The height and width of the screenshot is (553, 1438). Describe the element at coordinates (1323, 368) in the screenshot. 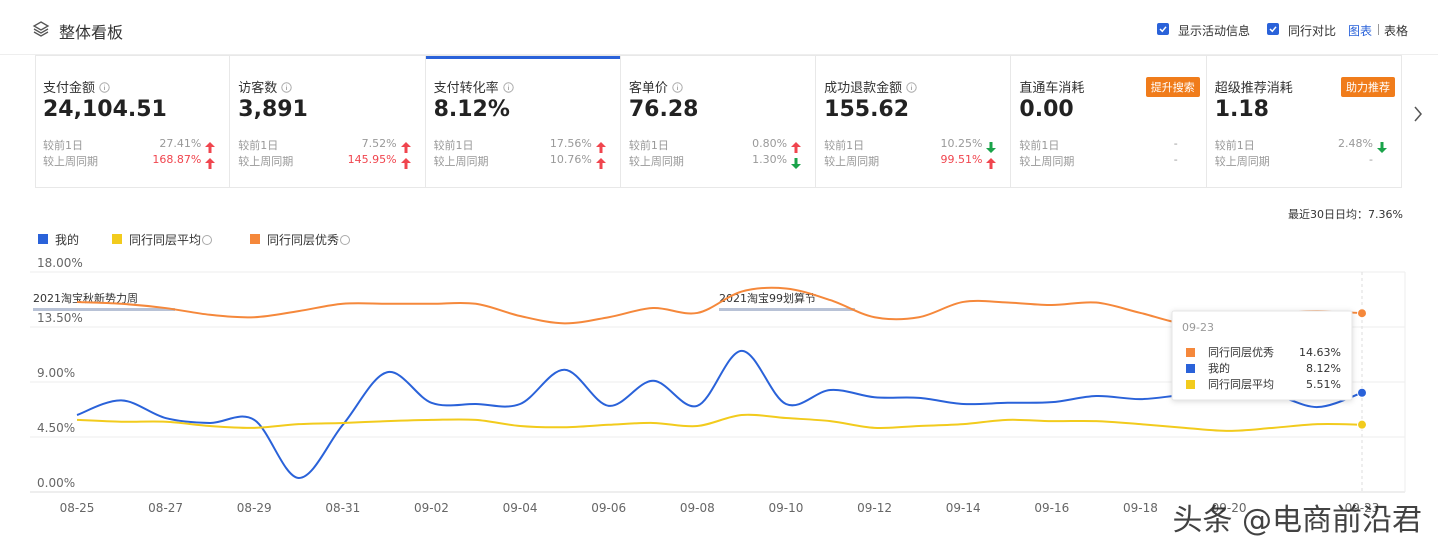

I see `tooltip-value: 8.12%` at that location.